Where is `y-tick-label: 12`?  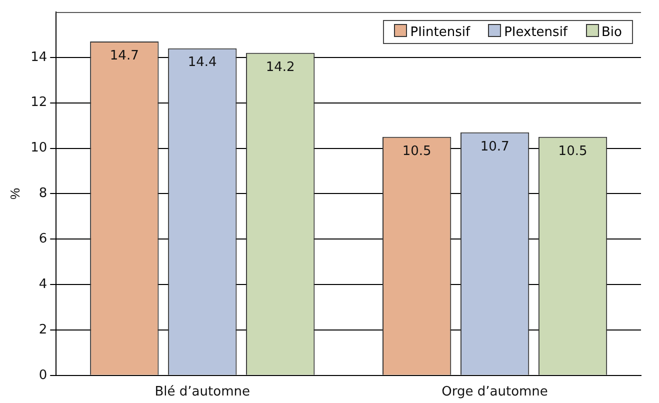 y-tick-label: 12 is located at coordinates (39, 102).